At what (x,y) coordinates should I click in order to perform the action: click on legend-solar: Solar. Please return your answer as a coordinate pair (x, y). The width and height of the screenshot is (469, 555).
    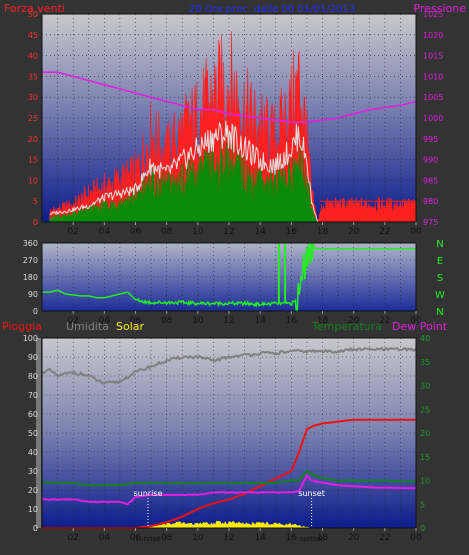
    Looking at the image, I should click on (130, 326).